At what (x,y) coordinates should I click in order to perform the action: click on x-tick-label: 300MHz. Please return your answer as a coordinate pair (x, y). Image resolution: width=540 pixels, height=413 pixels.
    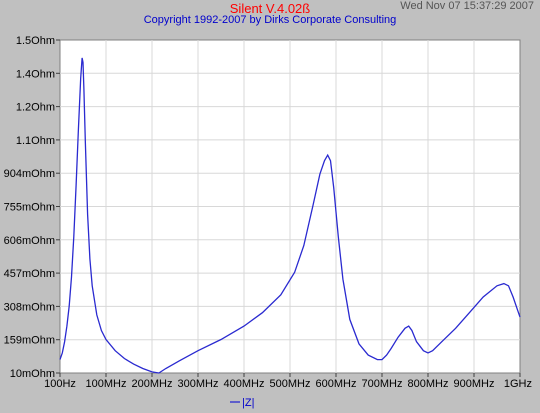
    Looking at the image, I should click on (198, 384).